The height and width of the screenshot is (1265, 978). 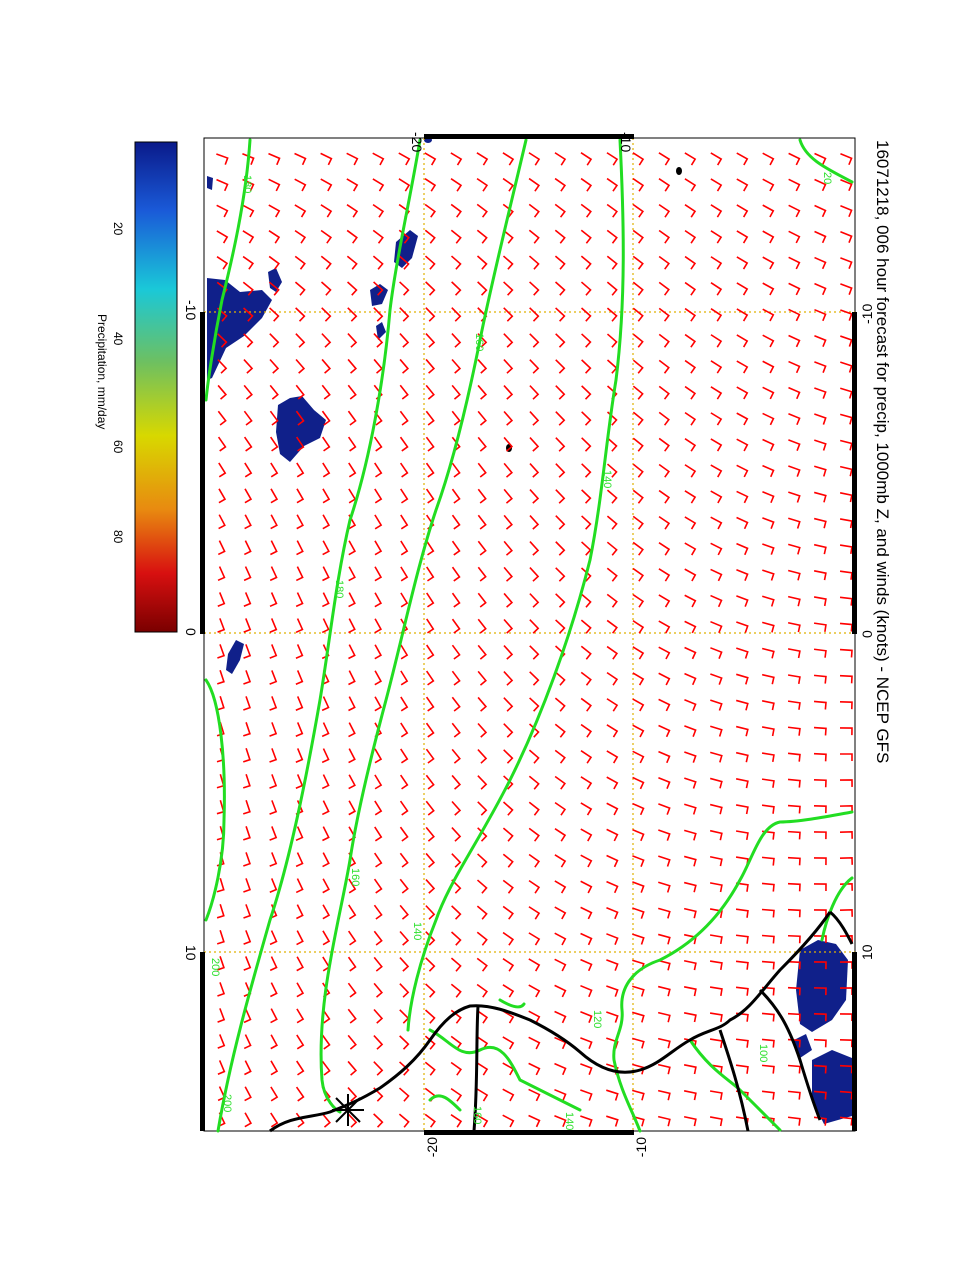 What do you see at coordinates (118, 447) in the screenshot?
I see `colorbar-tick-label: 60` at bounding box center [118, 447].